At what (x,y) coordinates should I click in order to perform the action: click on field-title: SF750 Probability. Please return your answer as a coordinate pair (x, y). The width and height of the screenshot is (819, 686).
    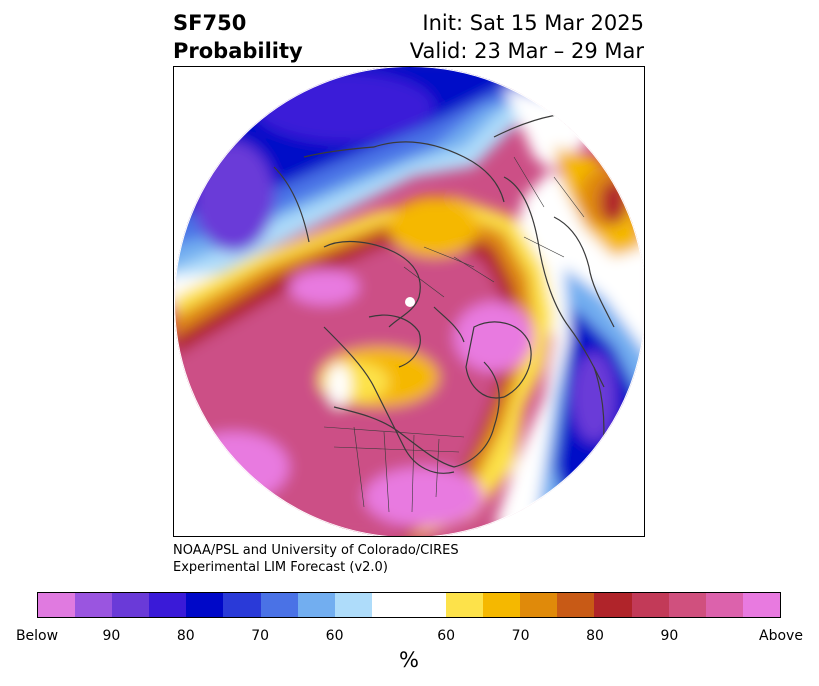
    Looking at the image, I should click on (238, 37).